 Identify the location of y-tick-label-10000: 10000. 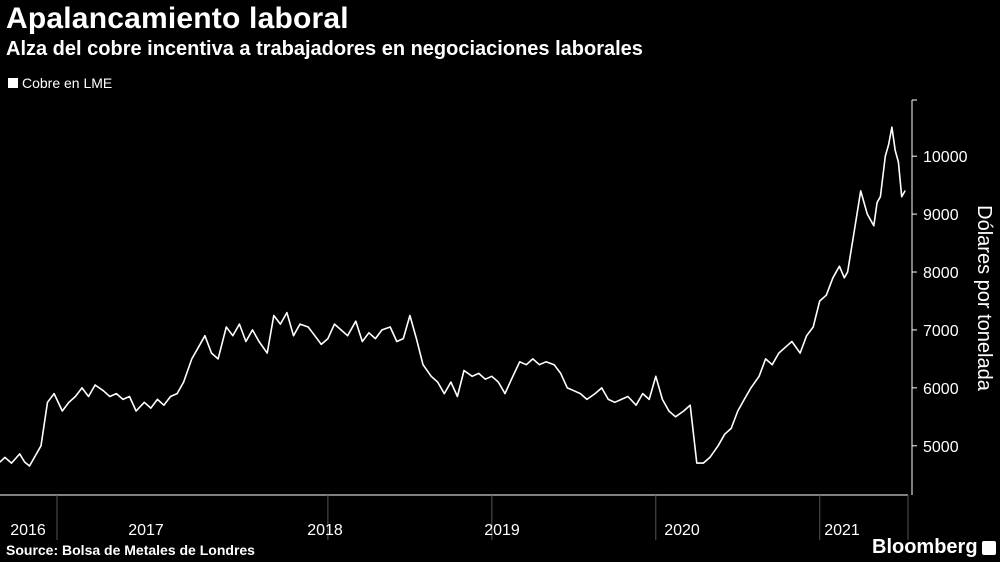
(945, 157).